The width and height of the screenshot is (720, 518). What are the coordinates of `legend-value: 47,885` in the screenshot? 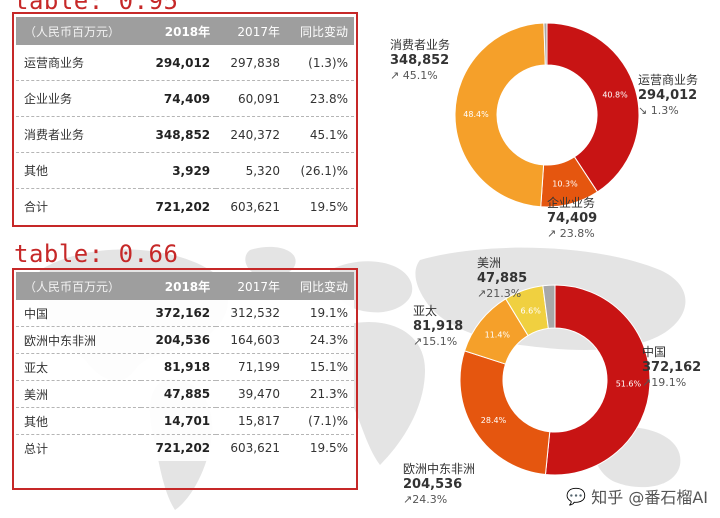 It's located at (502, 278).